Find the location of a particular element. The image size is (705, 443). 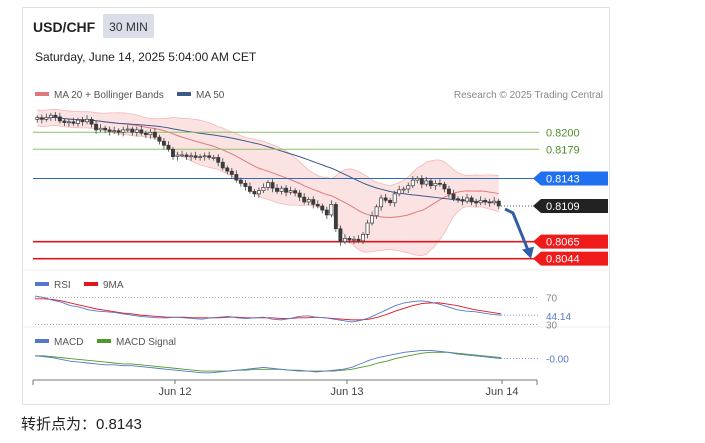

rsi-ma-legend-label: 9MA is located at coordinates (113, 285).